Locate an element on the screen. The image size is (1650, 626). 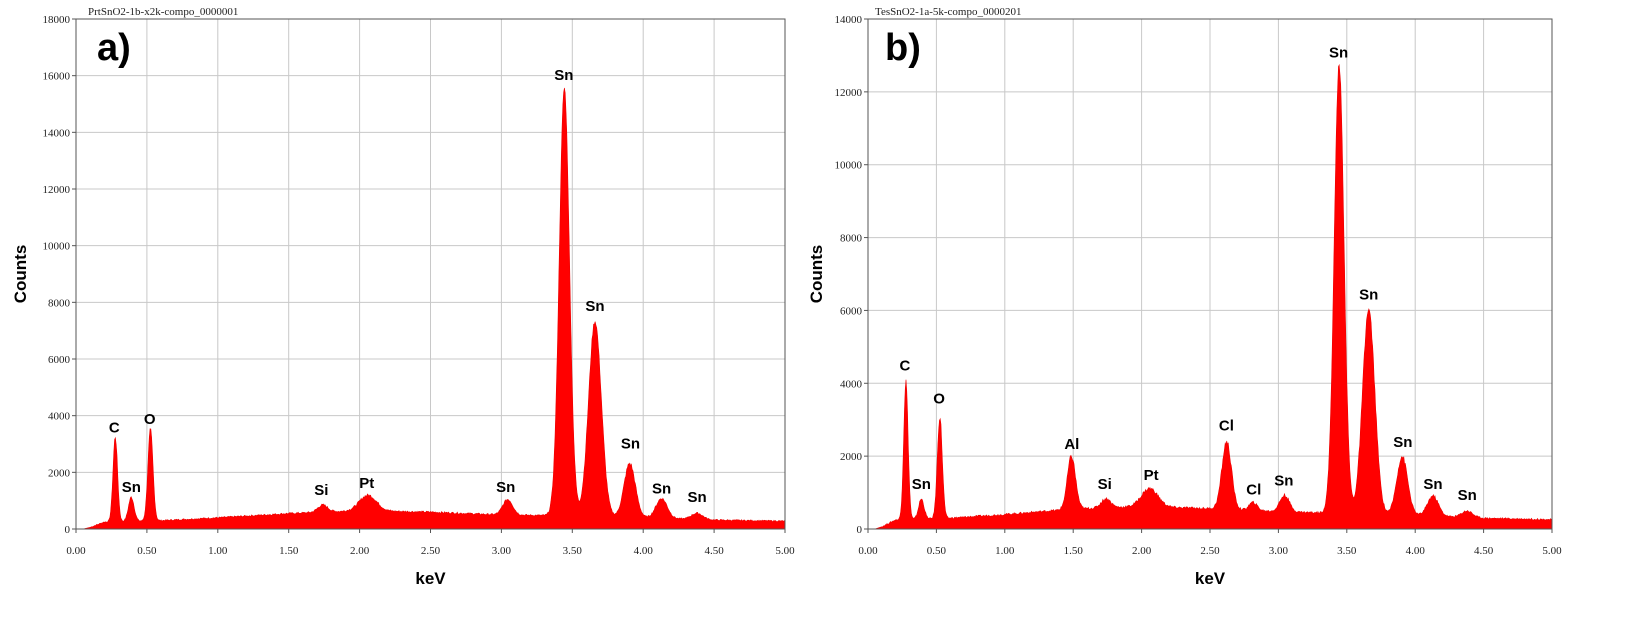
y-tick-label: 18000 is located at coordinates (57, 20).